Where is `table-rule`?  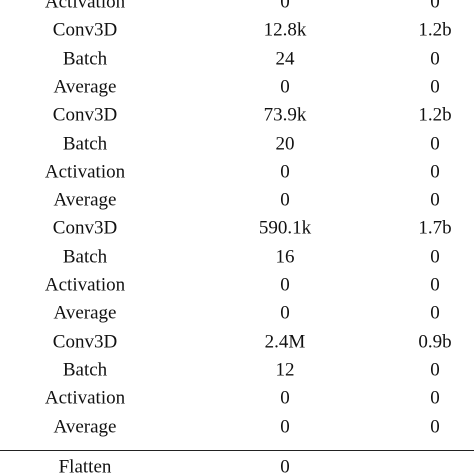
table-rule is located at coordinates (237, 450).